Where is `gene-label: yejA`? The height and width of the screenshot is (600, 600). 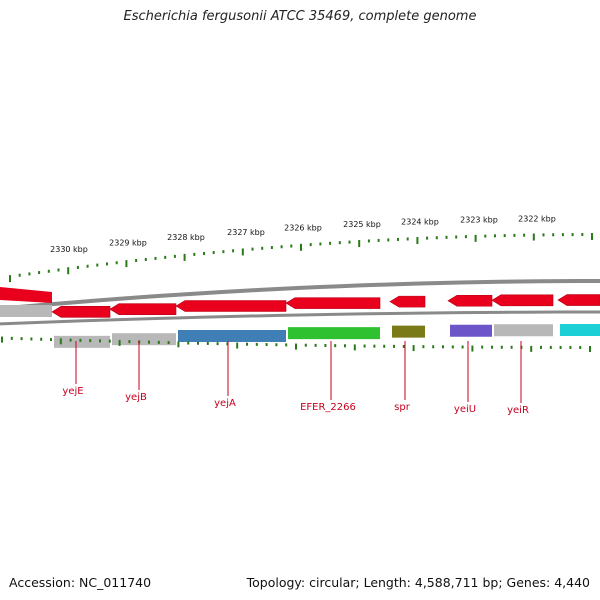 gene-label: yejA is located at coordinates (225, 403).